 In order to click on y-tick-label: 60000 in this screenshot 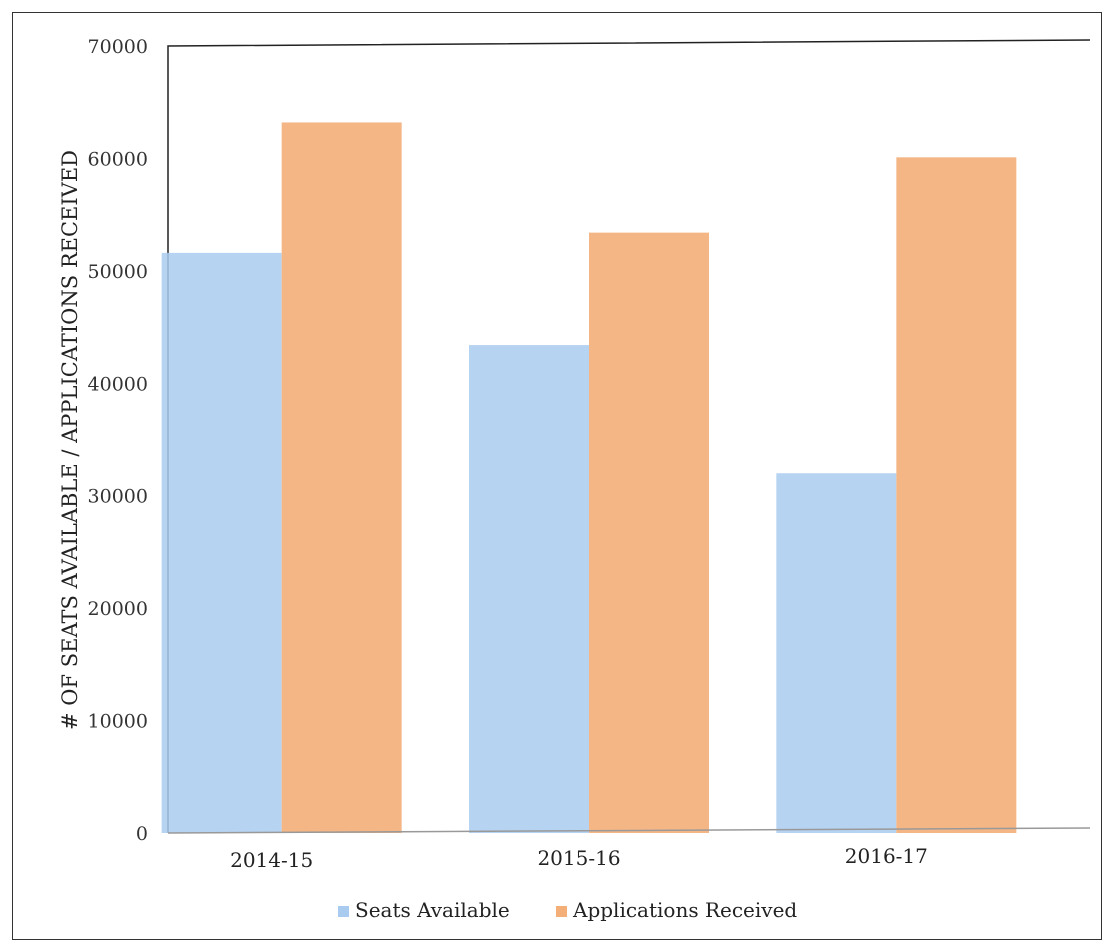, I will do `click(118, 159)`.